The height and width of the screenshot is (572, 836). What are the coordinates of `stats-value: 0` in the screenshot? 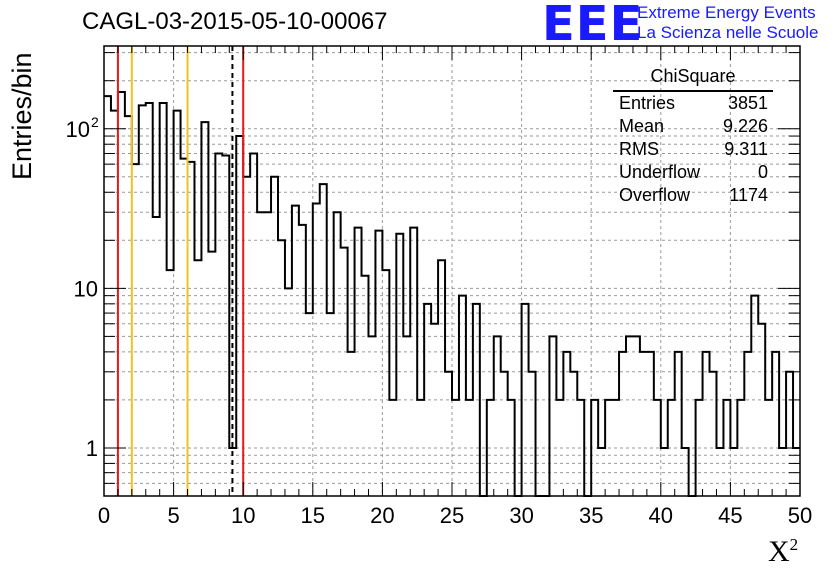 It's located at (762, 172).